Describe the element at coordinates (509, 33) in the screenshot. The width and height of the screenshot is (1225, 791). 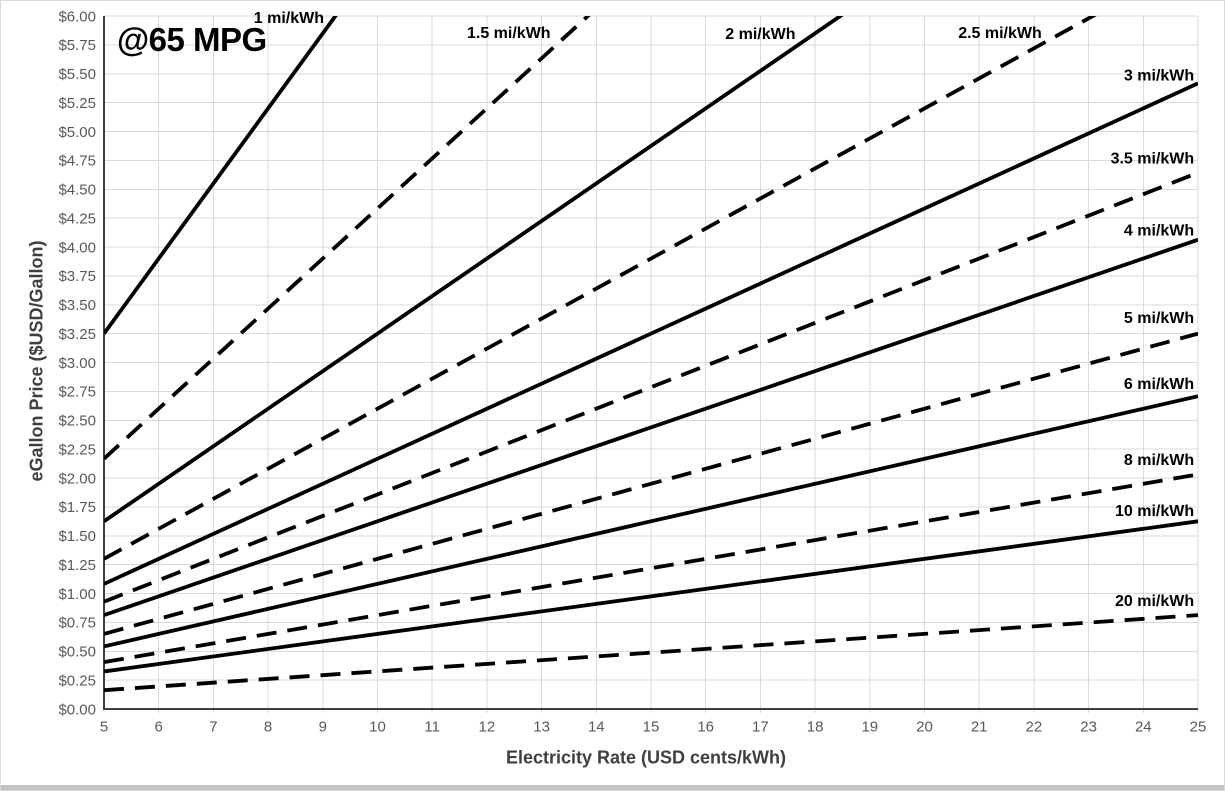
I see `series-label-1-5-mi-kwh: 1.5 mi/kWh` at that location.